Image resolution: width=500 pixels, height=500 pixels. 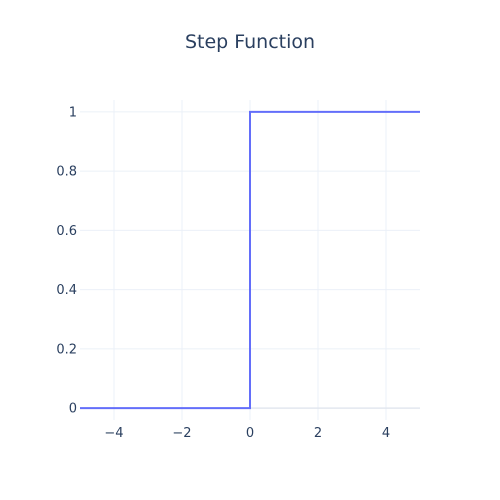 What do you see at coordinates (181, 433) in the screenshot?
I see `x-tick-label: −2` at bounding box center [181, 433].